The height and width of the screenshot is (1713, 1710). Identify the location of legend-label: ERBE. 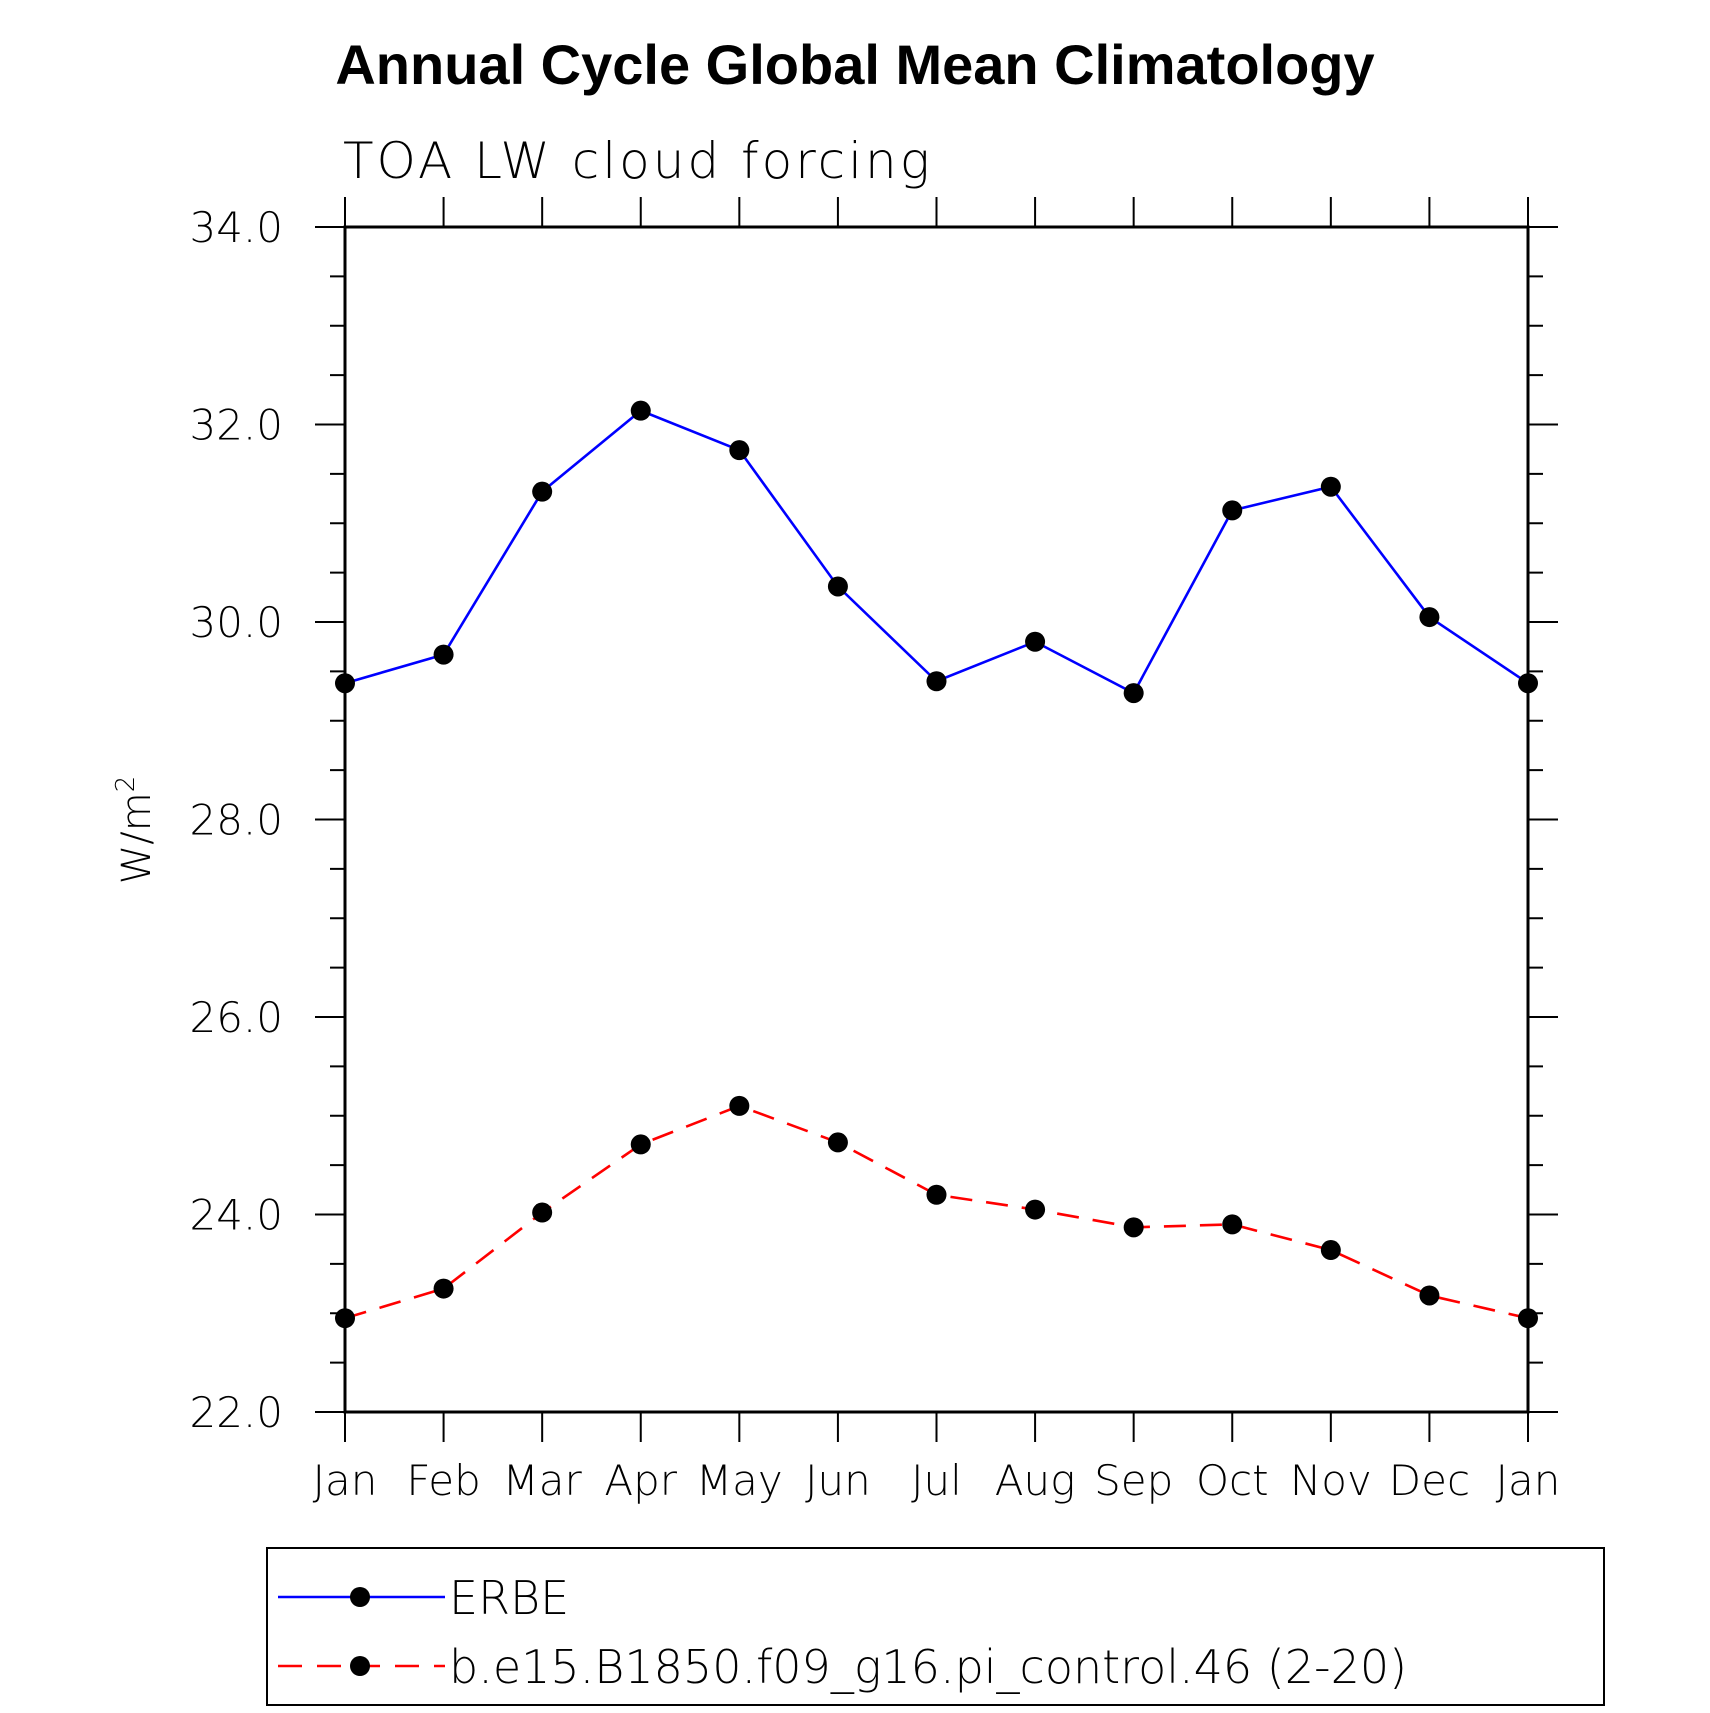
(509, 1598).